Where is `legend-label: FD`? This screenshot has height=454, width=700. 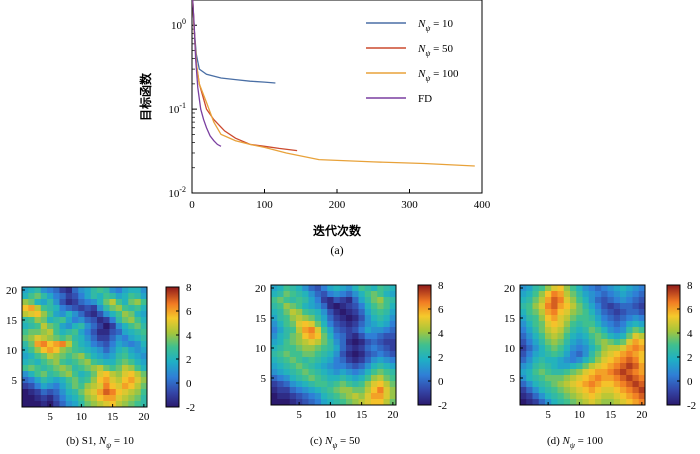
legend-label: FD is located at coordinates (425, 99).